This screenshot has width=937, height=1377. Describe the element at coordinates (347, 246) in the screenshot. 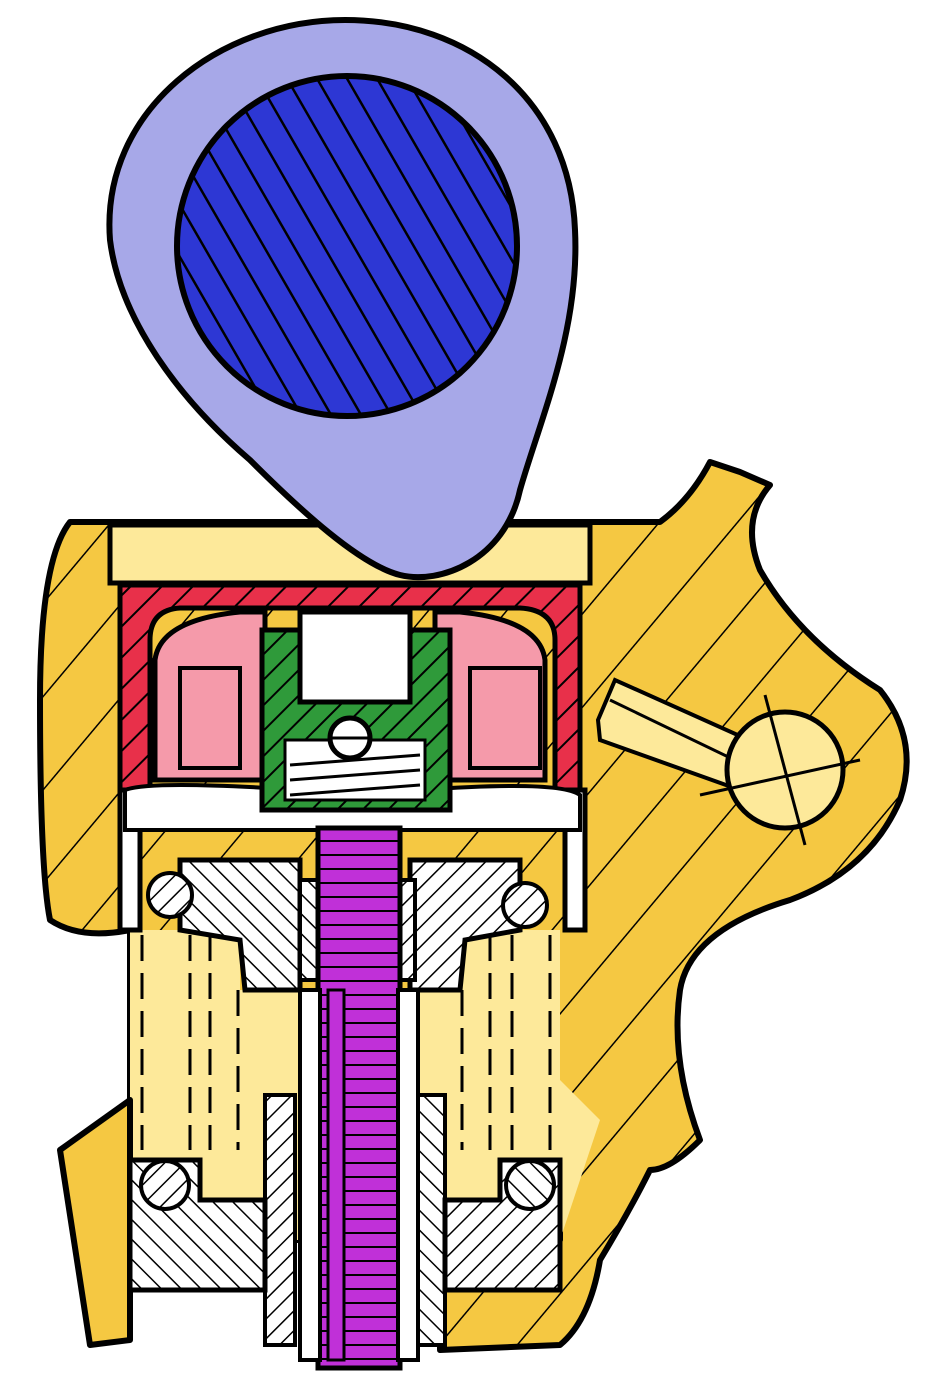

I see `camshaft` at that location.